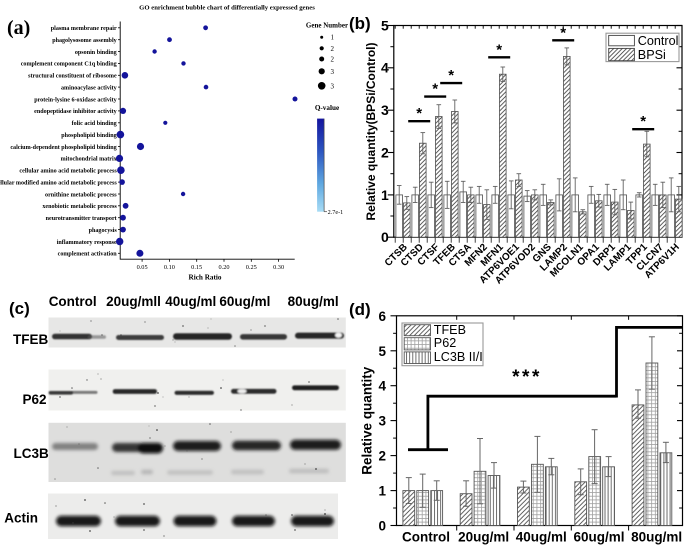 Image resolution: width=685 pixels, height=548 pixels. What do you see at coordinates (103, 231) in the screenshot?
I see `svg-text: phagocysis` at bounding box center [103, 231].